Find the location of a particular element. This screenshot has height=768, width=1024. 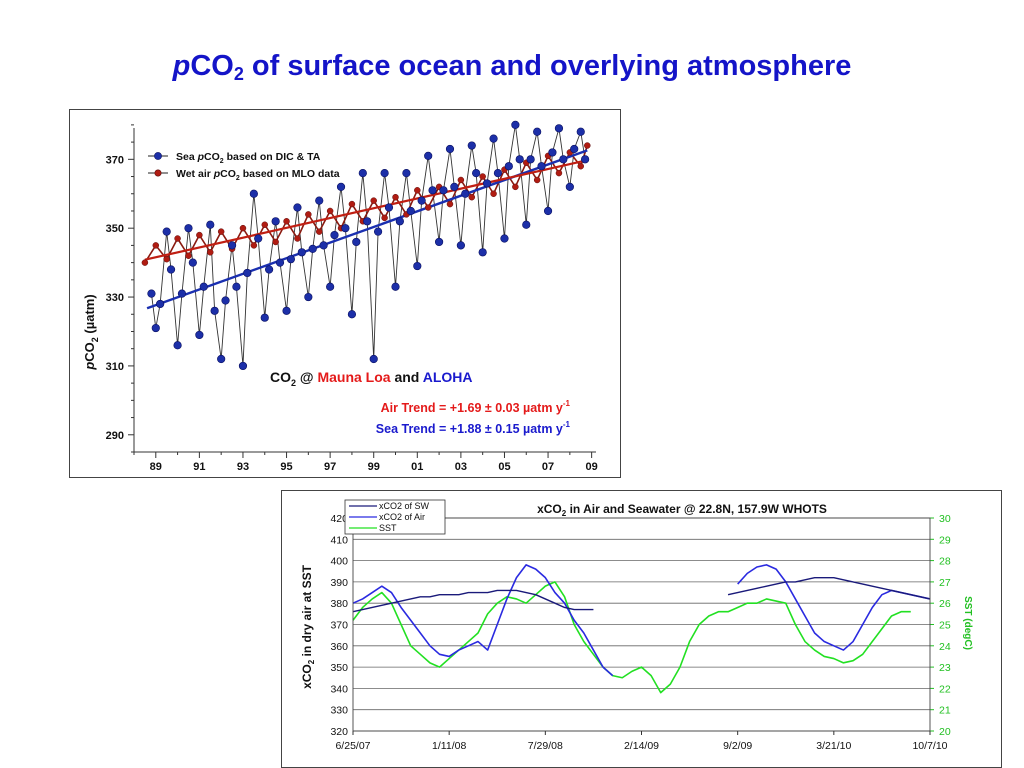

y2-tick-label: 22 is located at coordinates (945, 689).